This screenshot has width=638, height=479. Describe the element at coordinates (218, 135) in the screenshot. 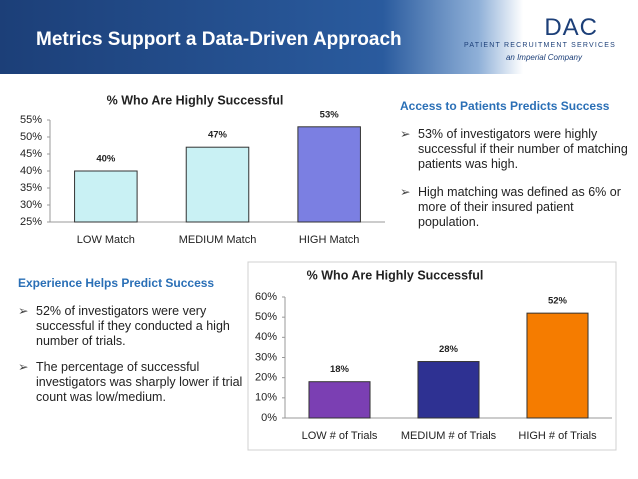

I see `data-label: 47%` at that location.